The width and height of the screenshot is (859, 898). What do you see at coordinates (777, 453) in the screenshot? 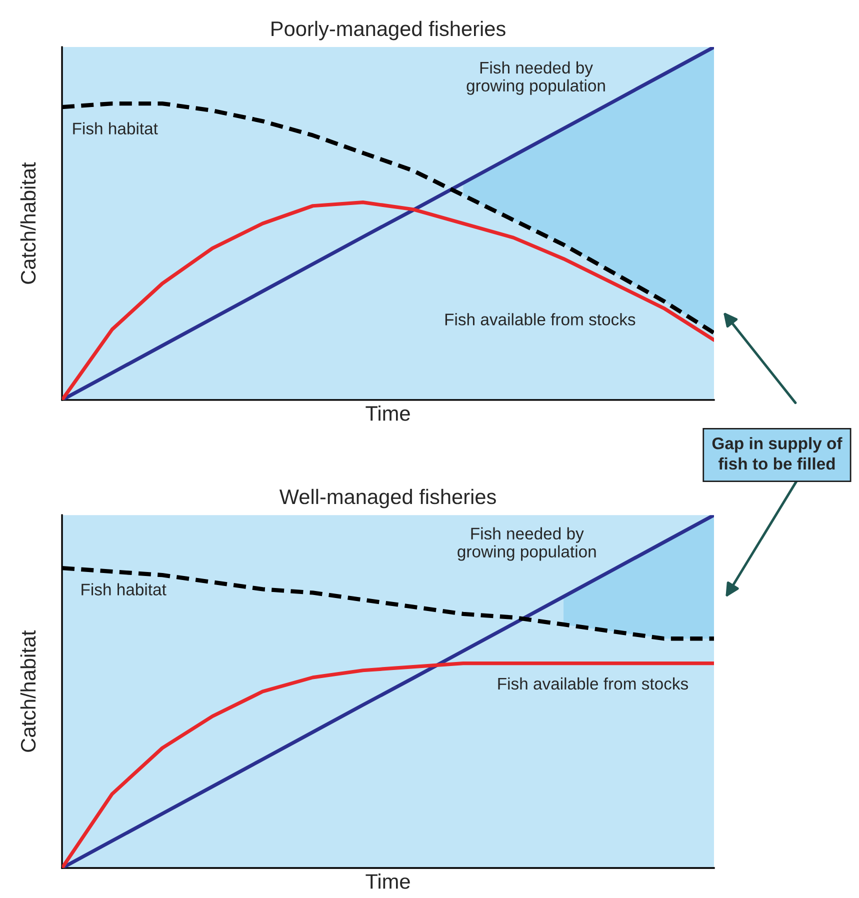
I see `text: Gap in supply of fish to be filled` at bounding box center [777, 453].